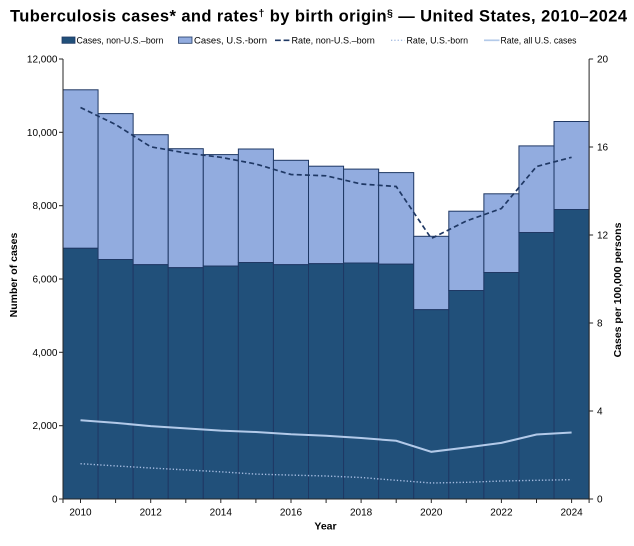  Describe the element at coordinates (151, 513) in the screenshot. I see `svg-text: 2012` at that location.